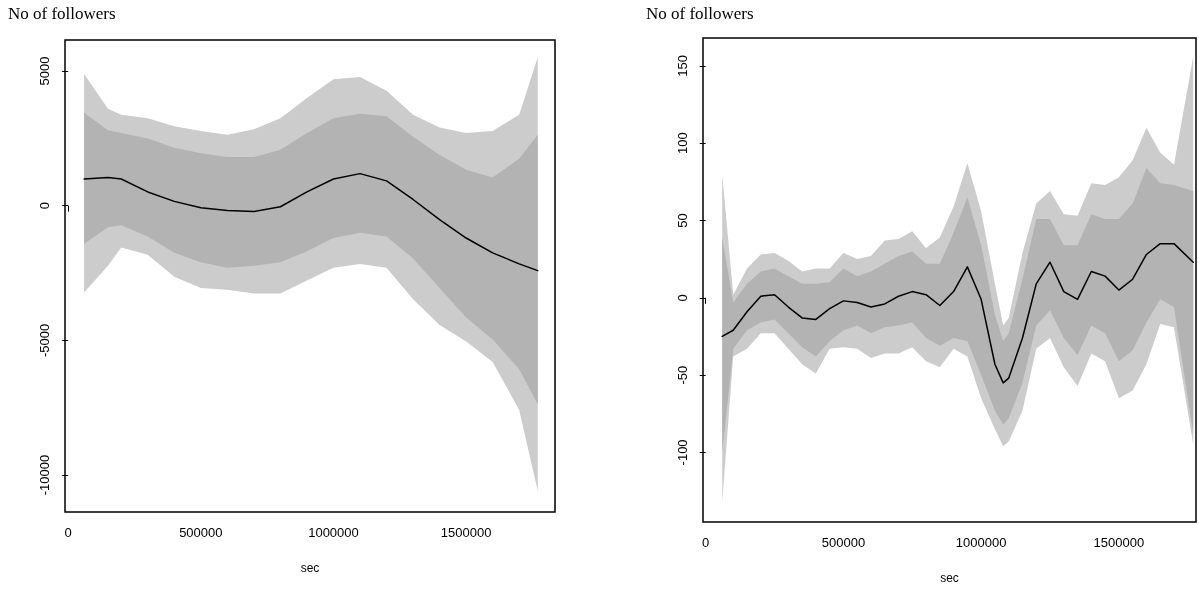  I want to click on y-tick-label: 5000, so click(44, 71).